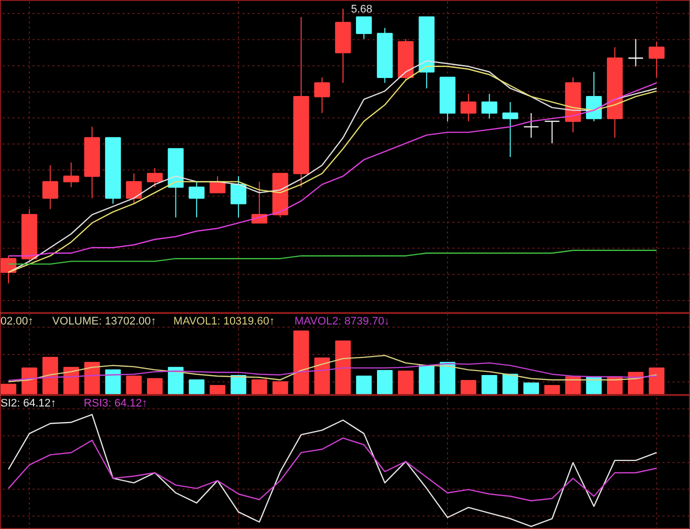  I want to click on text: RSI3: 64.12↑, so click(116, 404).